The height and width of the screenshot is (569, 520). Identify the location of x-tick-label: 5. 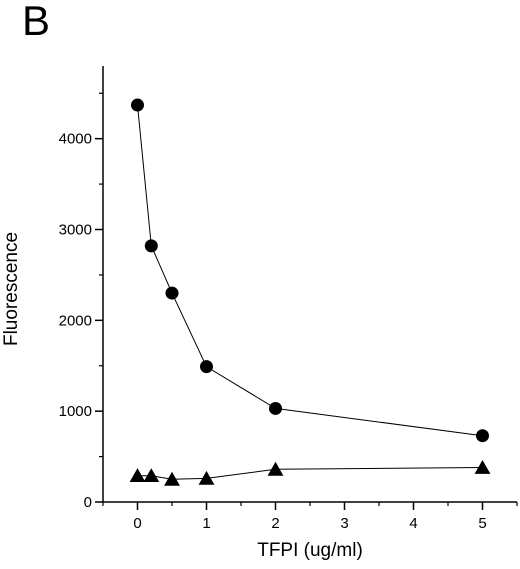
(482, 523).